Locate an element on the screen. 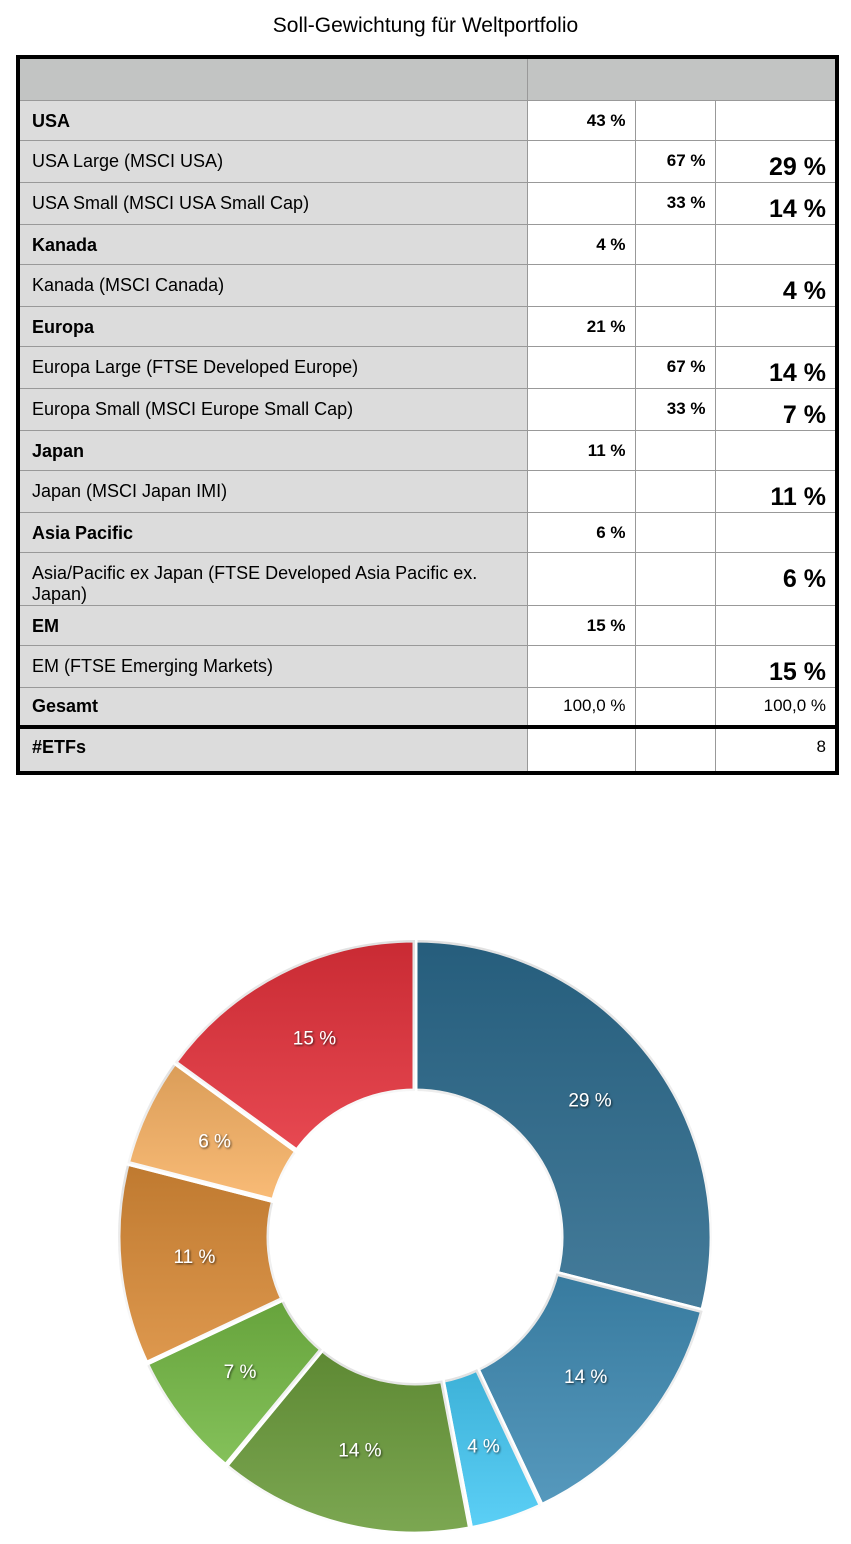  row-label: Europa is located at coordinates (272, 326).